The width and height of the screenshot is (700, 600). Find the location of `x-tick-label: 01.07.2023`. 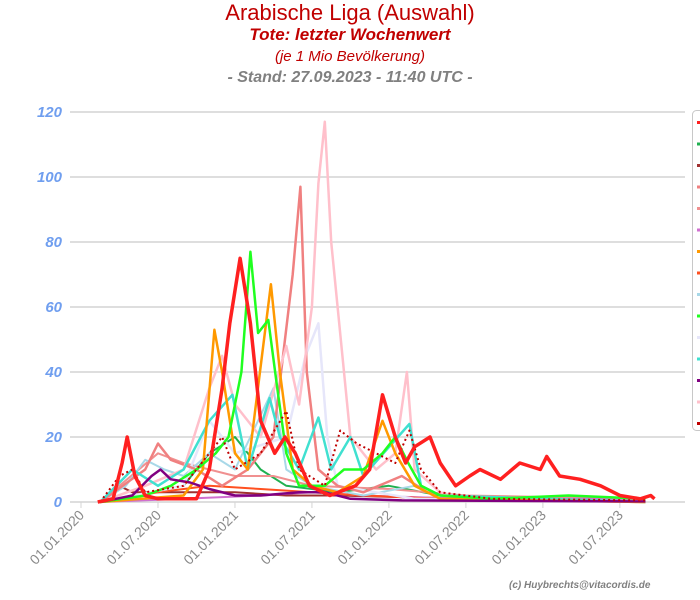

x-tick-label: 01.07.2023 is located at coordinates (595, 537).